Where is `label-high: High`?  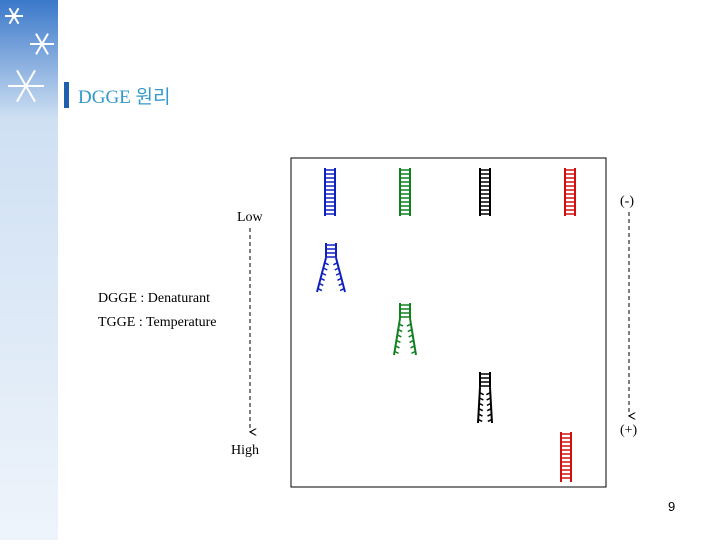
label-high: High is located at coordinates (245, 450).